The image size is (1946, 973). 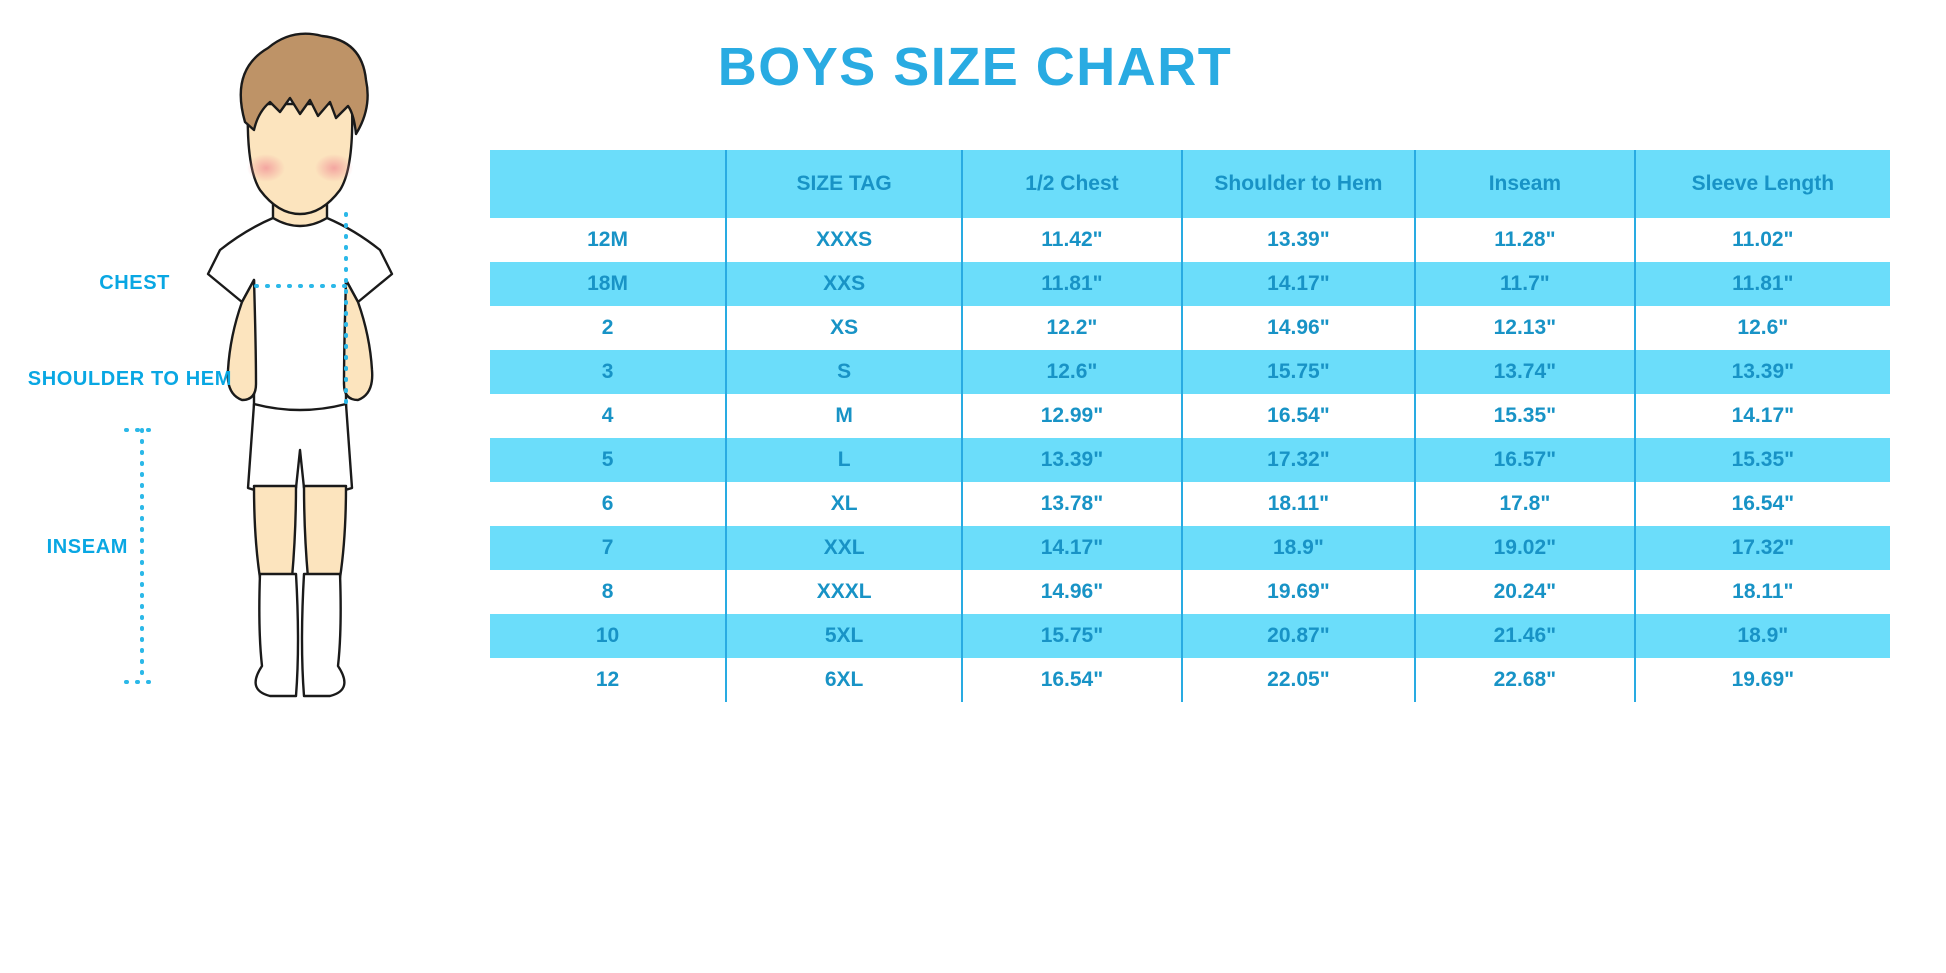 What do you see at coordinates (1761, 328) in the screenshot?
I see `cell-sleeve-length: 12.6"` at bounding box center [1761, 328].